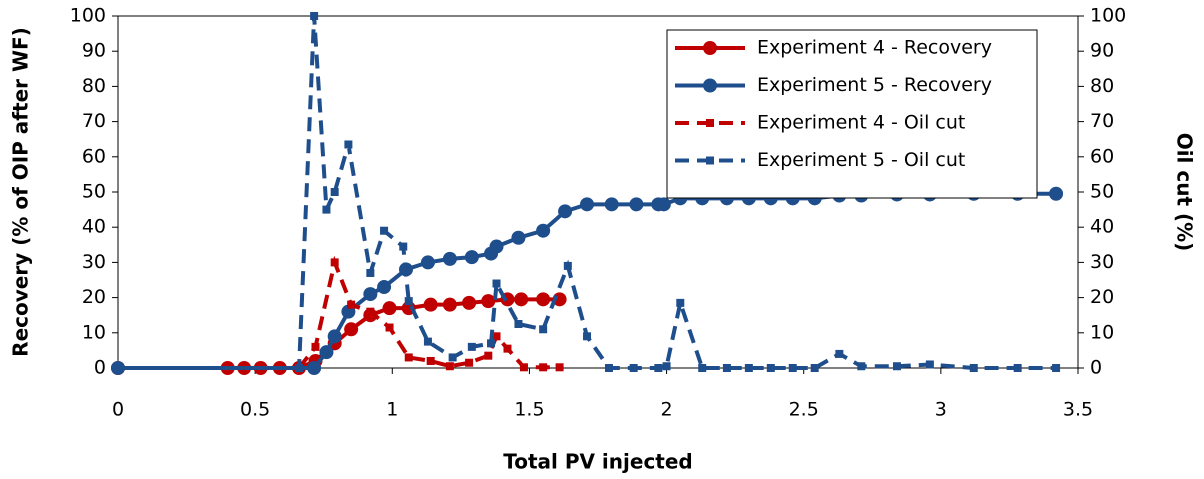 This screenshot has height=479, width=1204. I want to click on y2-tick-label: 60, so click(1102, 156).